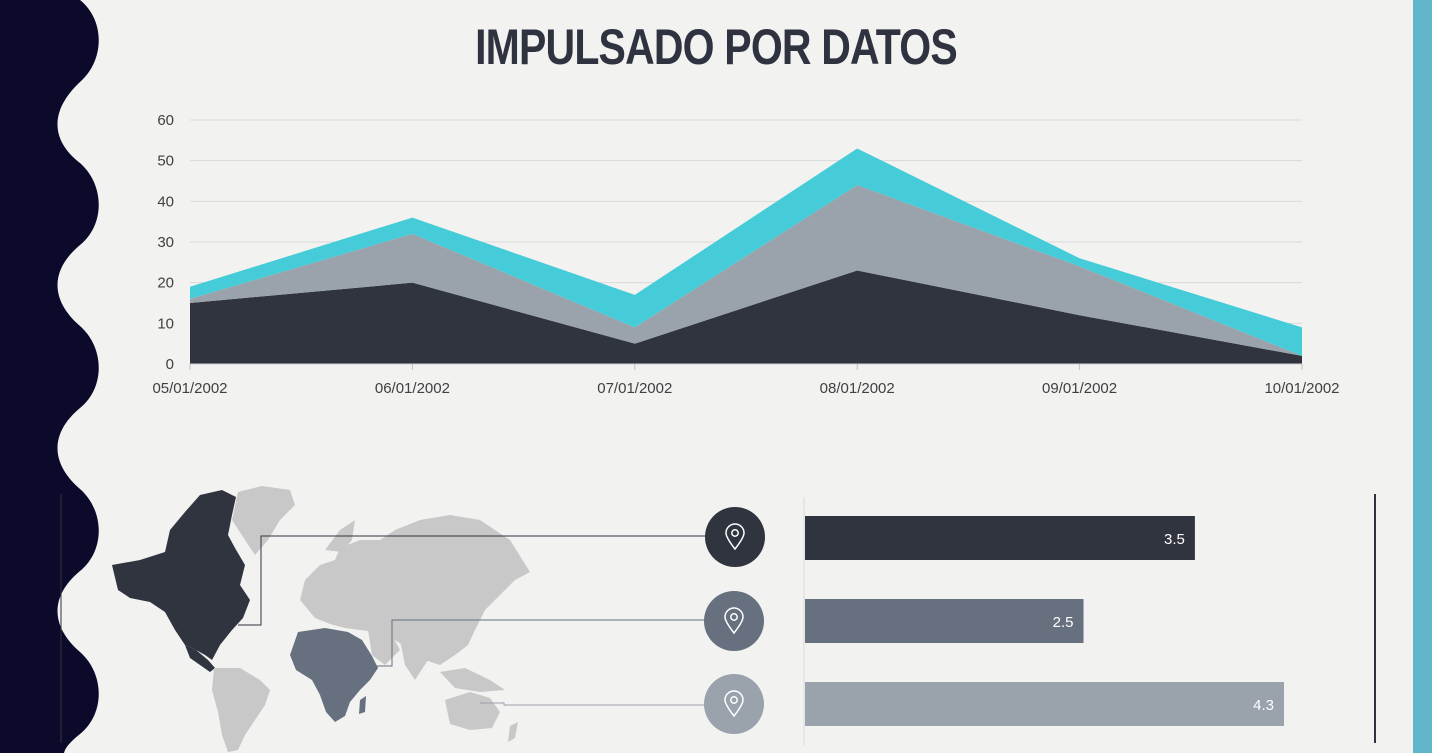 The image size is (1432, 753). What do you see at coordinates (472, 711) in the screenshot?
I see `map-australia` at bounding box center [472, 711].